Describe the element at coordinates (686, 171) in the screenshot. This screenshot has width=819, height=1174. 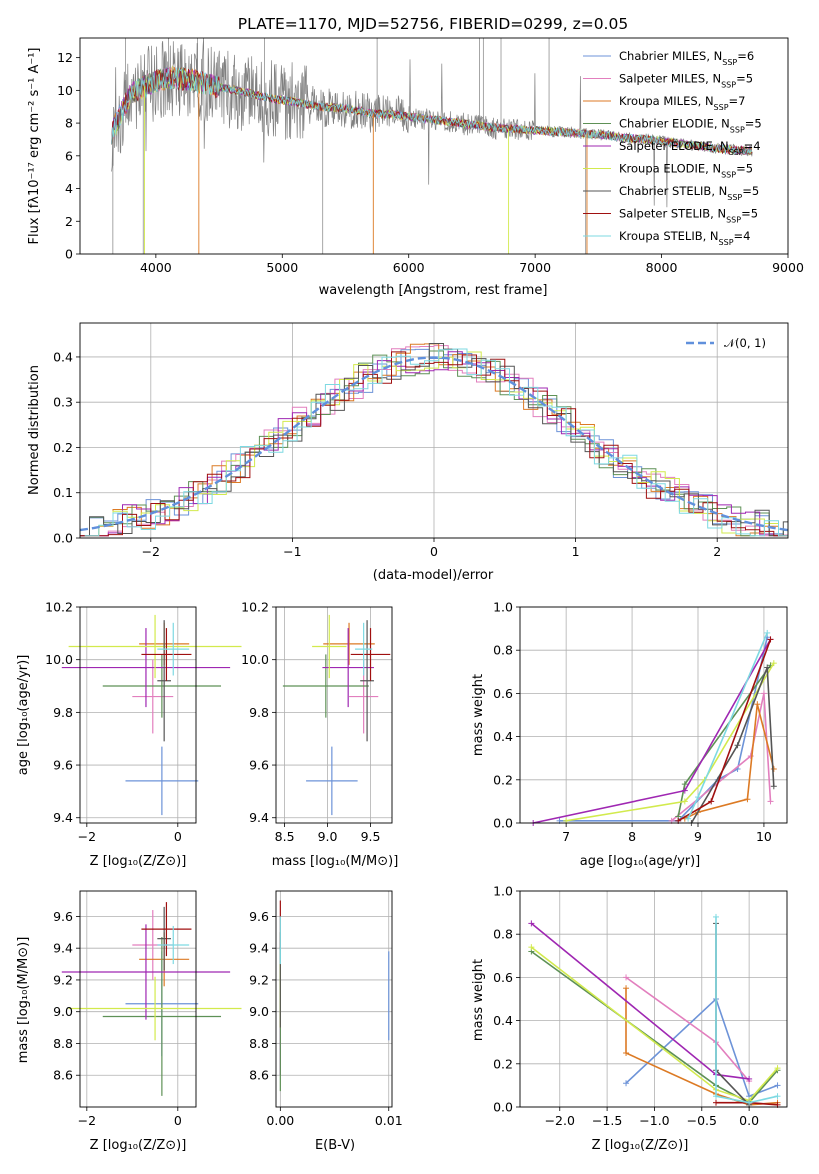
I see `legend-entry: Kroupa ELODIE, NSSP=5` at that location.